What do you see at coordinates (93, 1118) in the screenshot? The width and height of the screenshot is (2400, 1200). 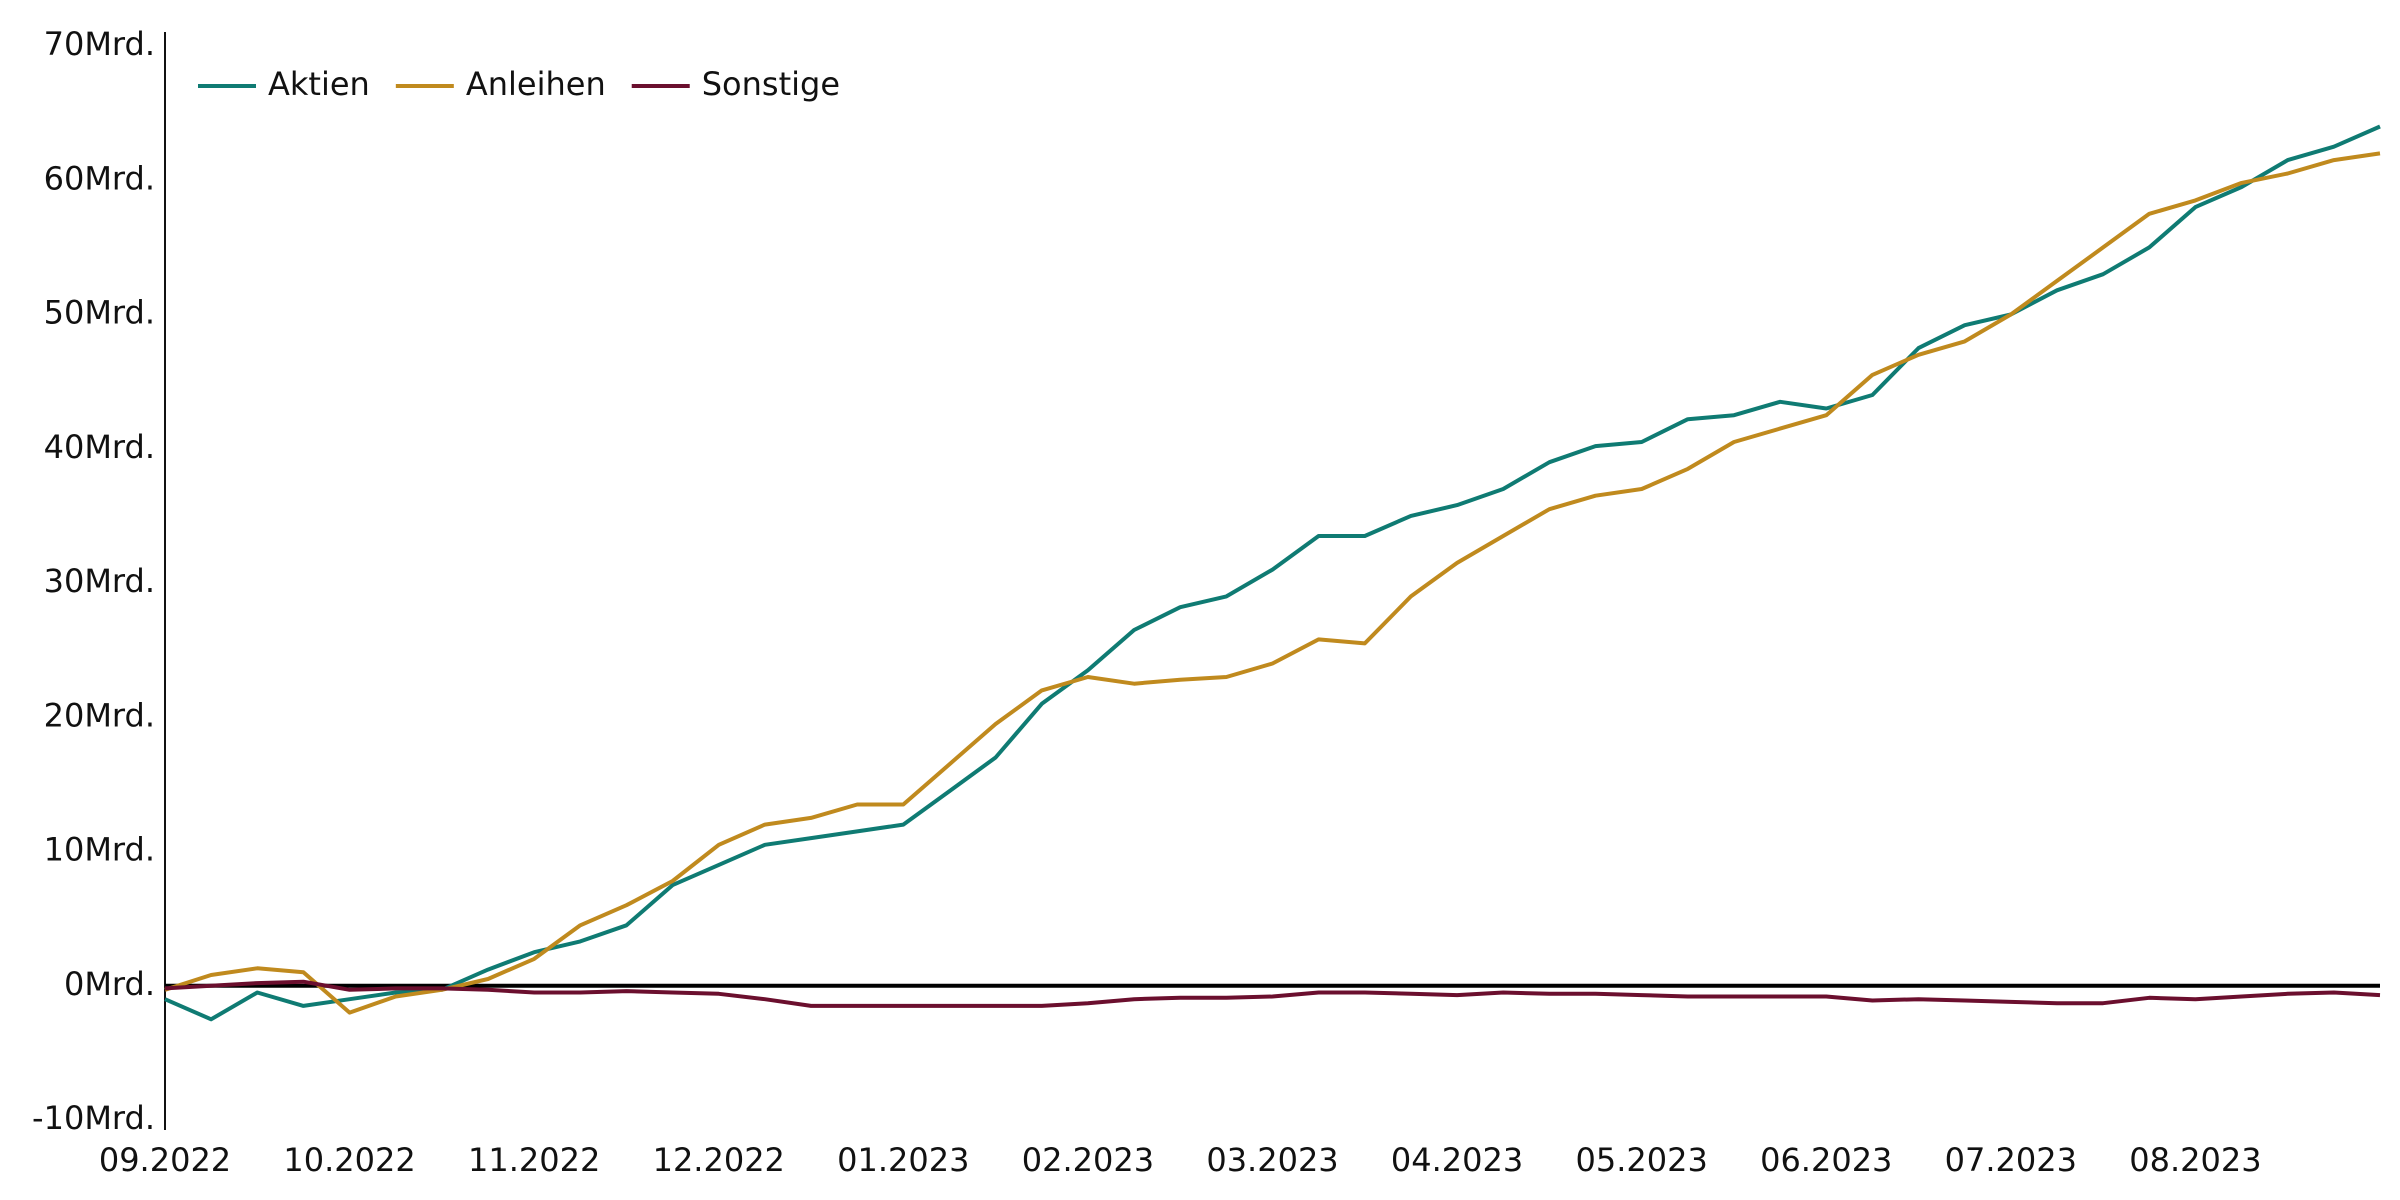 I see `y-tick-label: -10Mrd.` at bounding box center [93, 1118].